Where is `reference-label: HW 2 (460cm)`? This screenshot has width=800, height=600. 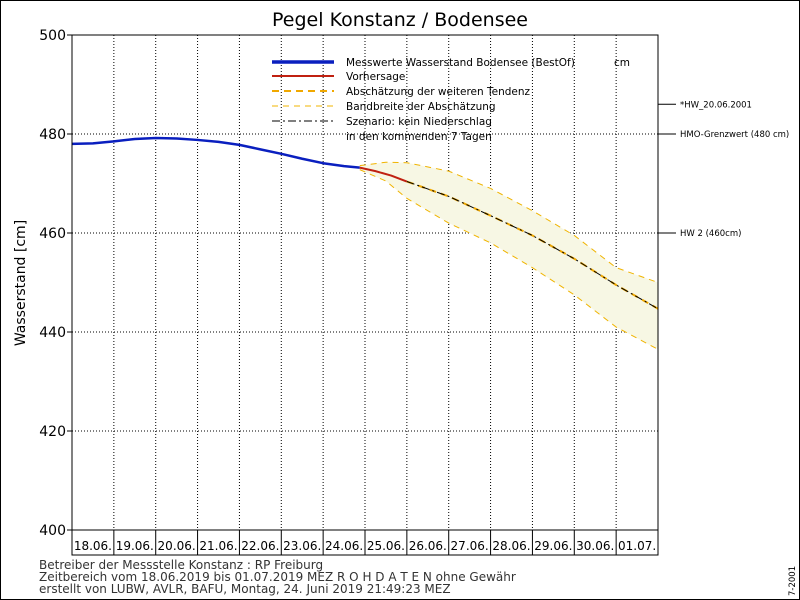 reference-label: HW 2 (460cm) is located at coordinates (710, 234).